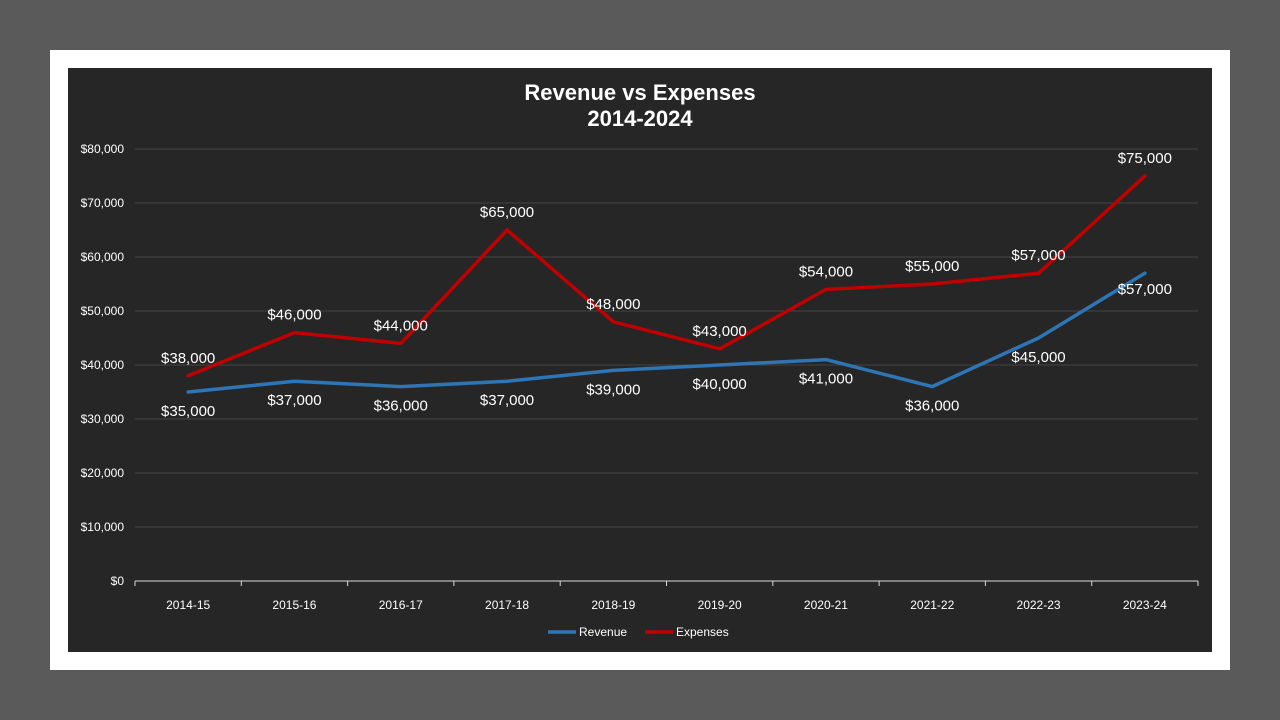  Describe the element at coordinates (507, 605) in the screenshot. I see `x-tick-label: 2017-18` at that location.